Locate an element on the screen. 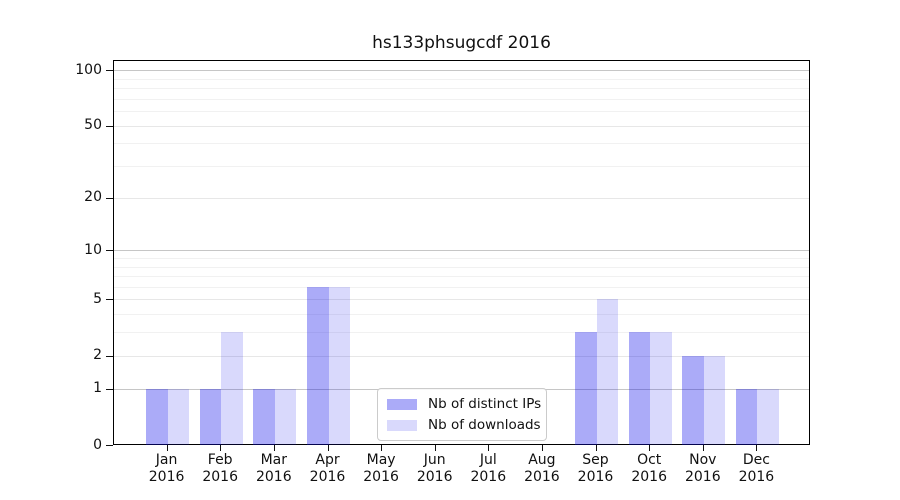  x-tick-label: Nov 2016 is located at coordinates (702, 468).